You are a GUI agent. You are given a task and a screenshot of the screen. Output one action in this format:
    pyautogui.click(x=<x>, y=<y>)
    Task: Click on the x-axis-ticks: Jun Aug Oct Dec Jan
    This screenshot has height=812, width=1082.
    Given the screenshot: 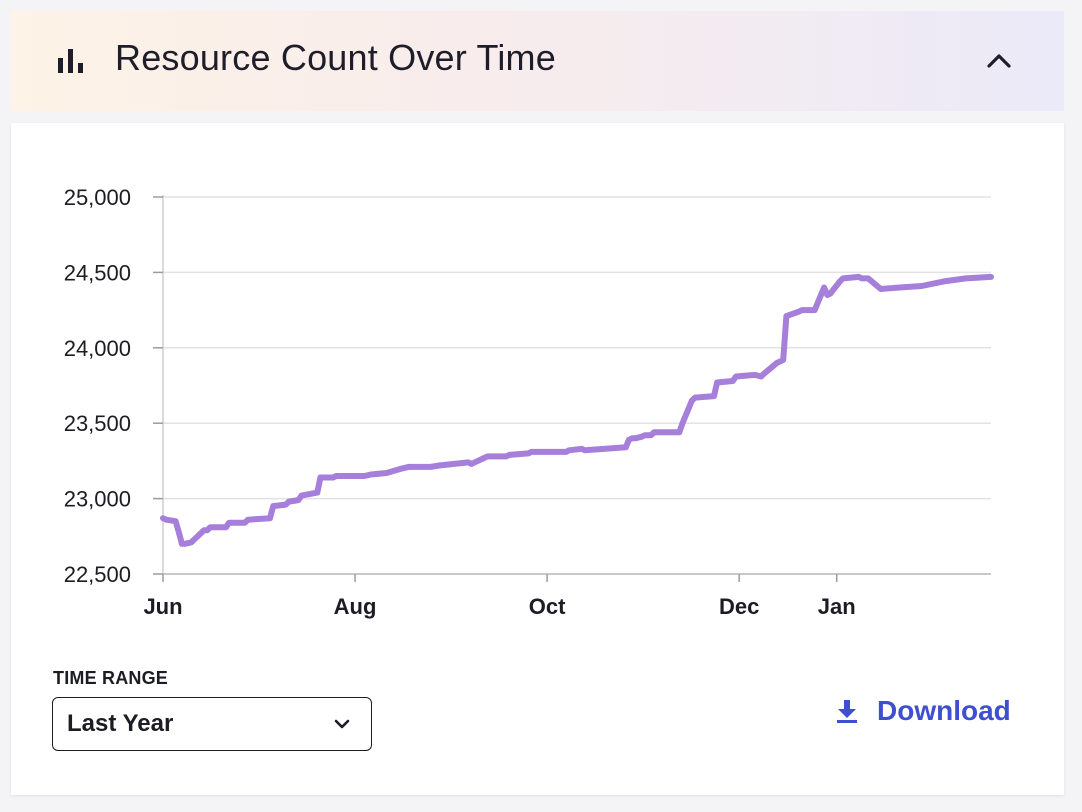 What is the action you would take?
    pyautogui.click(x=499, y=596)
    